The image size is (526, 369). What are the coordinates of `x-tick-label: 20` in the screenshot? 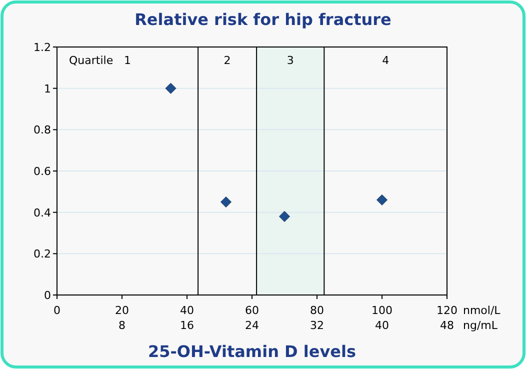 It's located at (122, 310).